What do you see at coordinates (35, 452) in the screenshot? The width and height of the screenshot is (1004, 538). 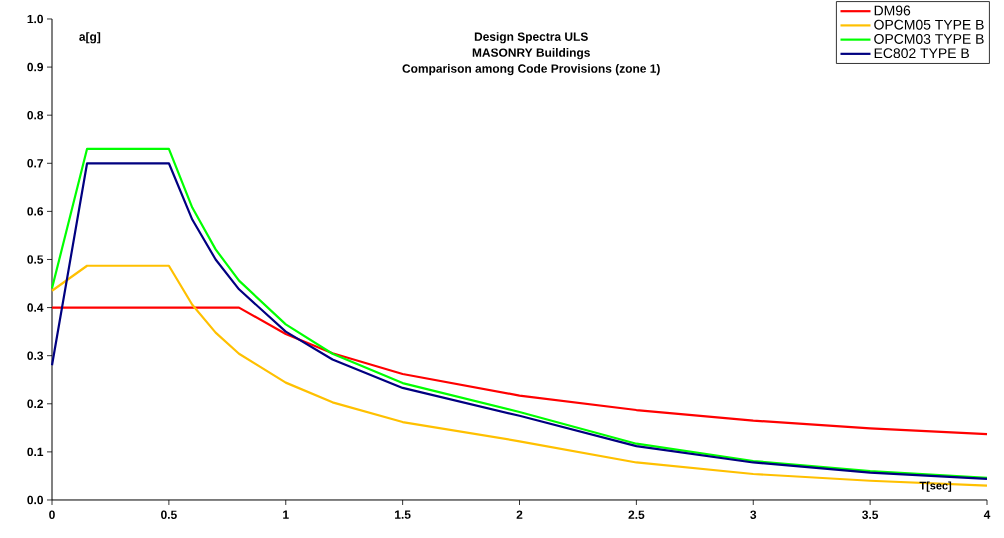 I see `y-tick-label: 0.1` at bounding box center [35, 452].